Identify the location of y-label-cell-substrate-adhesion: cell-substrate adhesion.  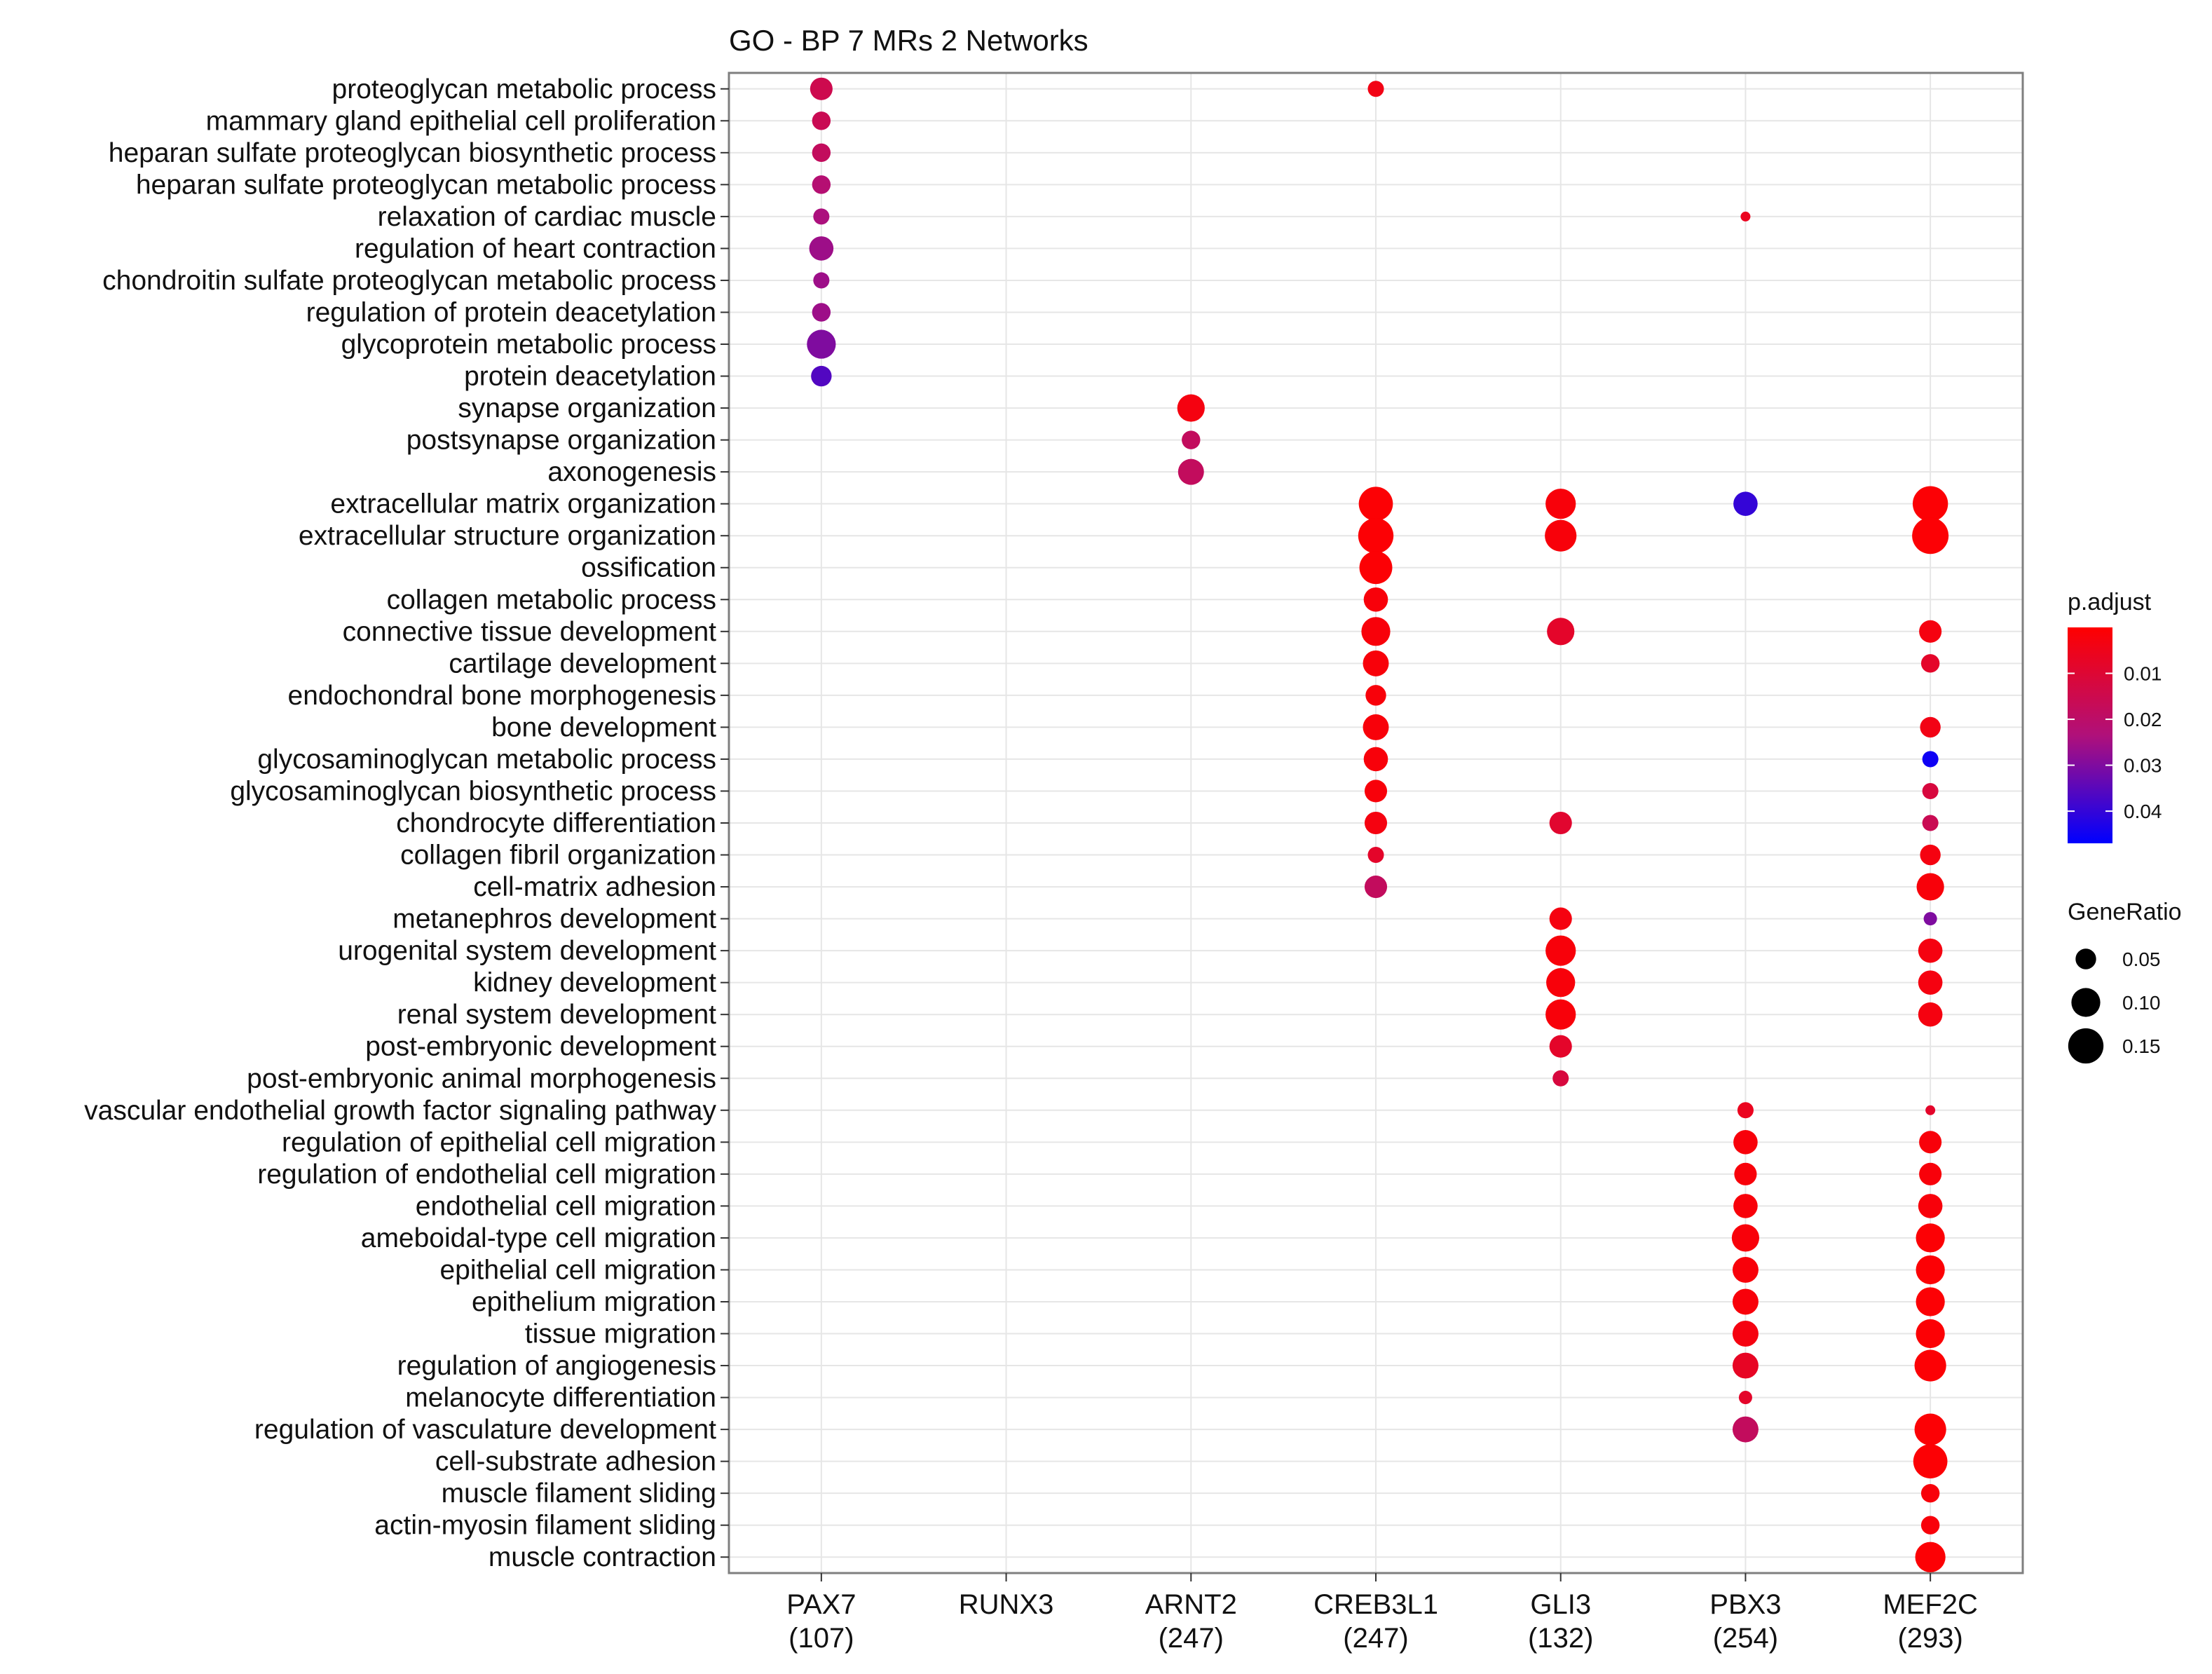
(575, 1462).